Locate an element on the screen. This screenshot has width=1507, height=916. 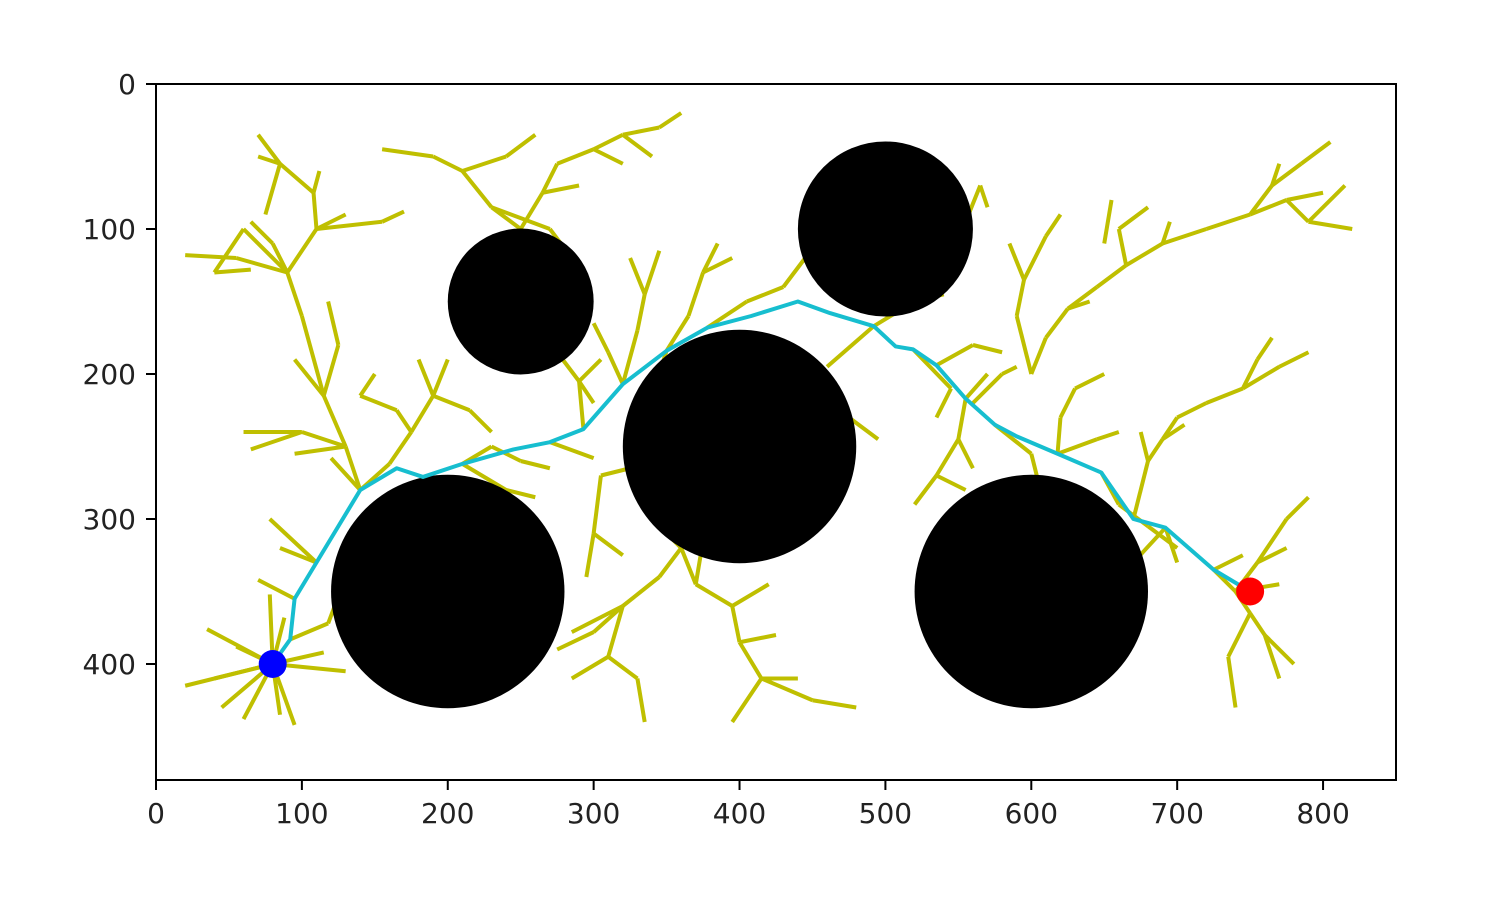
y-tick-label: 300 is located at coordinates (109, 519).